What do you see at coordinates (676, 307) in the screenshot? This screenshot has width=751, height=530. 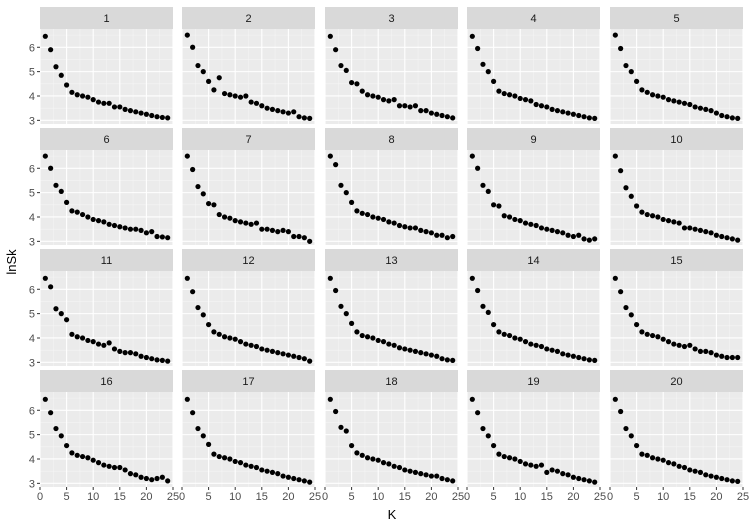 I see `facet-panel-15: 15` at bounding box center [676, 307].